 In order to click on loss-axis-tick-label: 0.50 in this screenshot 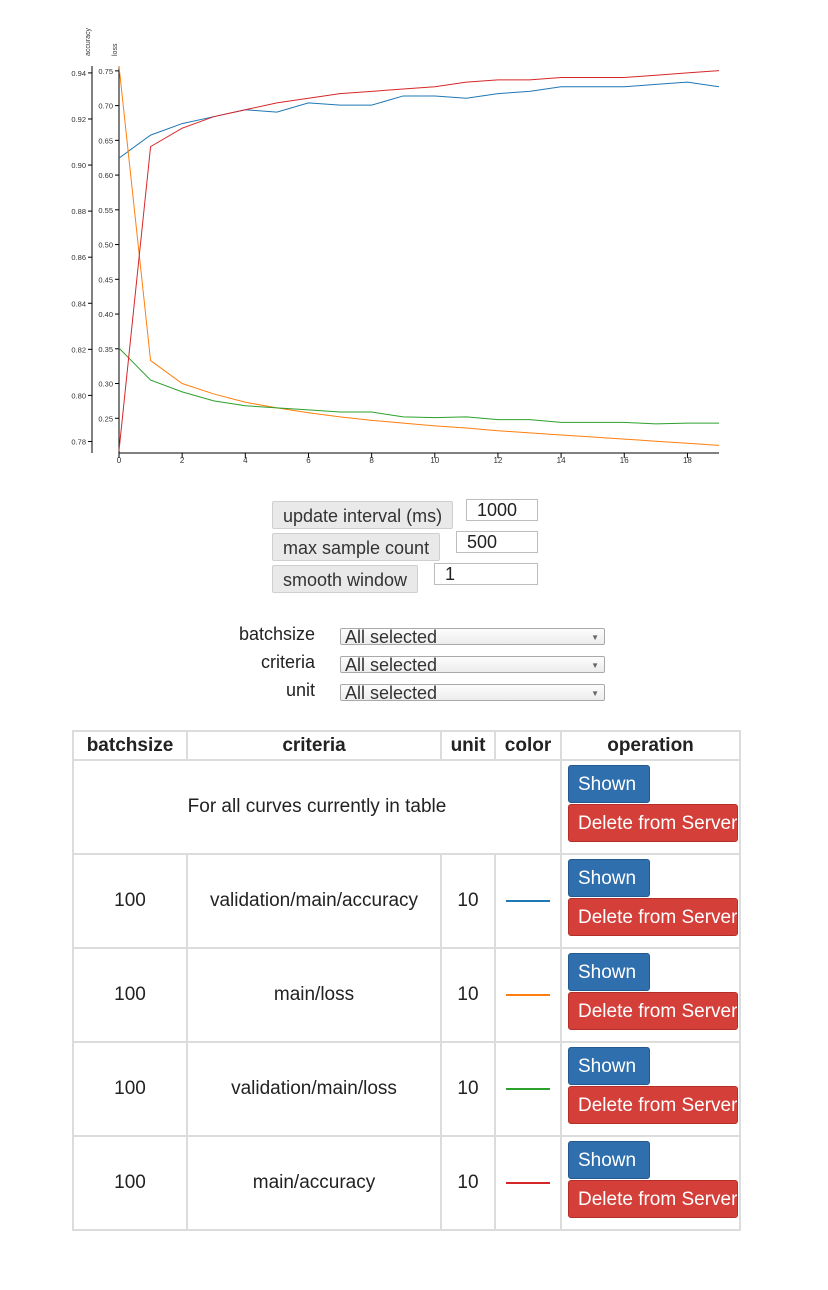, I will do `click(105, 245)`.